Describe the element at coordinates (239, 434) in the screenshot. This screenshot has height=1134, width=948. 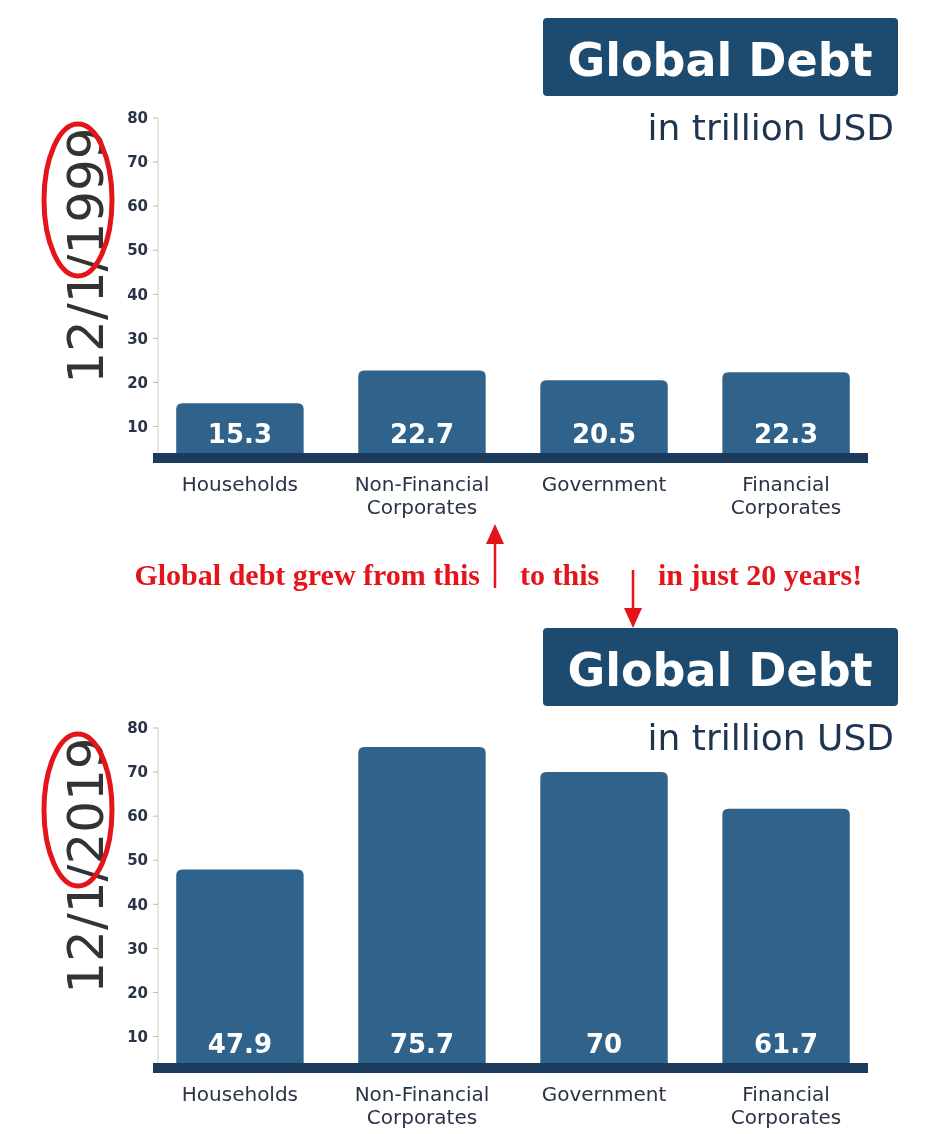
I see `data-label: 15.3` at that location.